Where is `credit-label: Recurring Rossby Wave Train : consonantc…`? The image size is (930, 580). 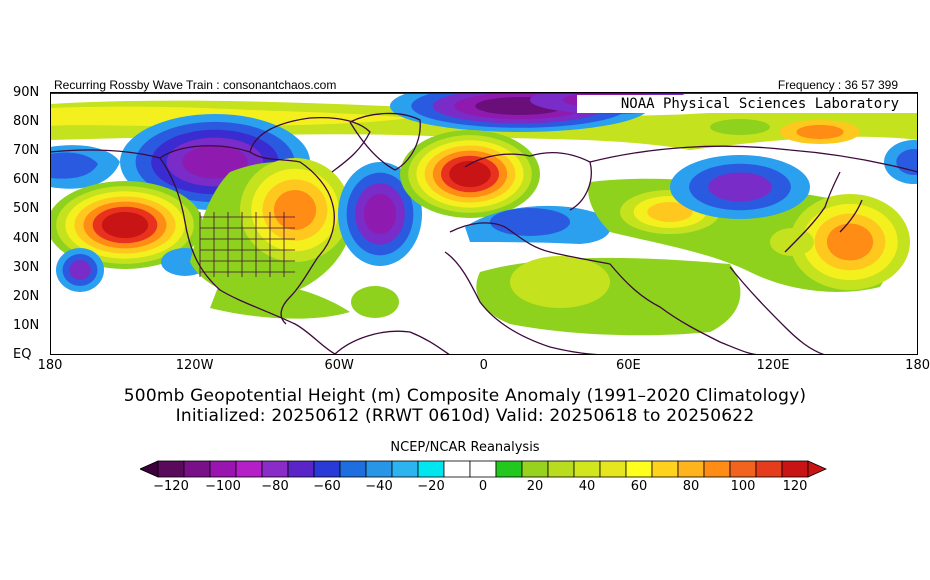
credit-label: Recurring Rossby Wave Train : consonantc… is located at coordinates (195, 85).